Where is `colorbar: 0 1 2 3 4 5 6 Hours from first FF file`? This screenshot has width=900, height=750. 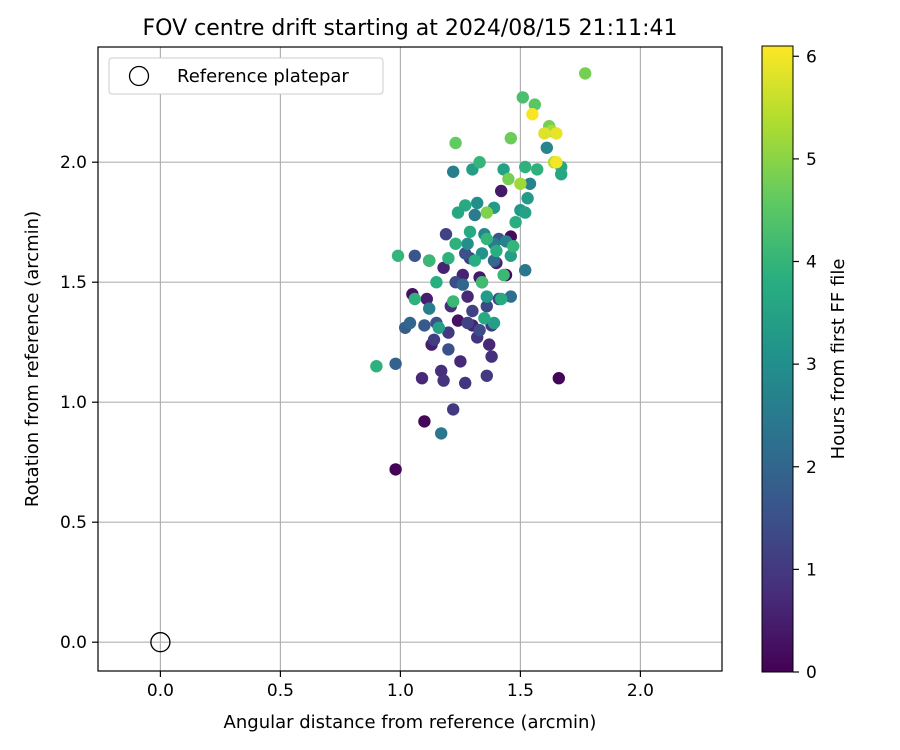
colorbar: 0 1 2 3 4 5 6 Hours from first FF file is located at coordinates (805, 364).